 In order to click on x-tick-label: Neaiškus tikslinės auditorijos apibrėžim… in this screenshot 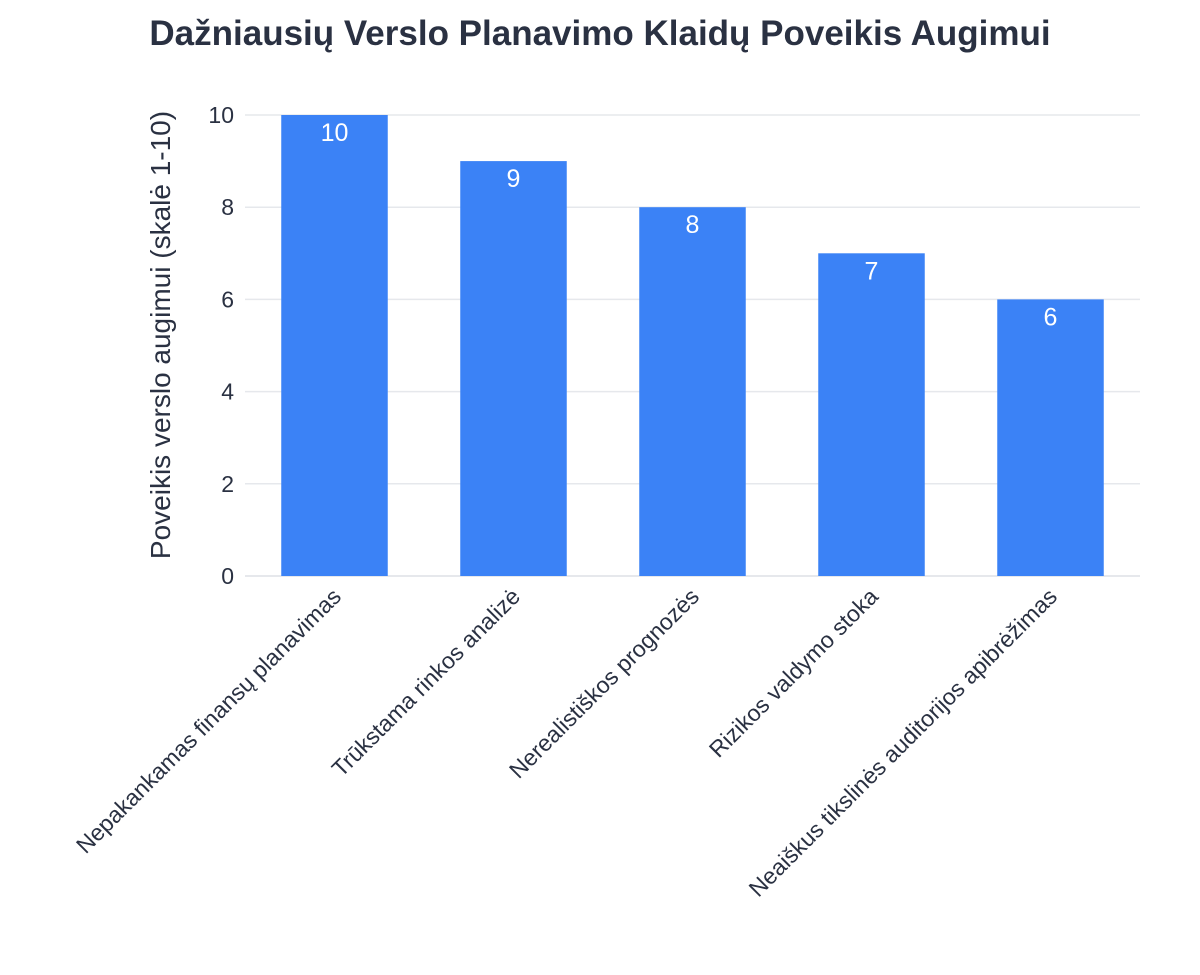, I will do `click(903, 742)`.